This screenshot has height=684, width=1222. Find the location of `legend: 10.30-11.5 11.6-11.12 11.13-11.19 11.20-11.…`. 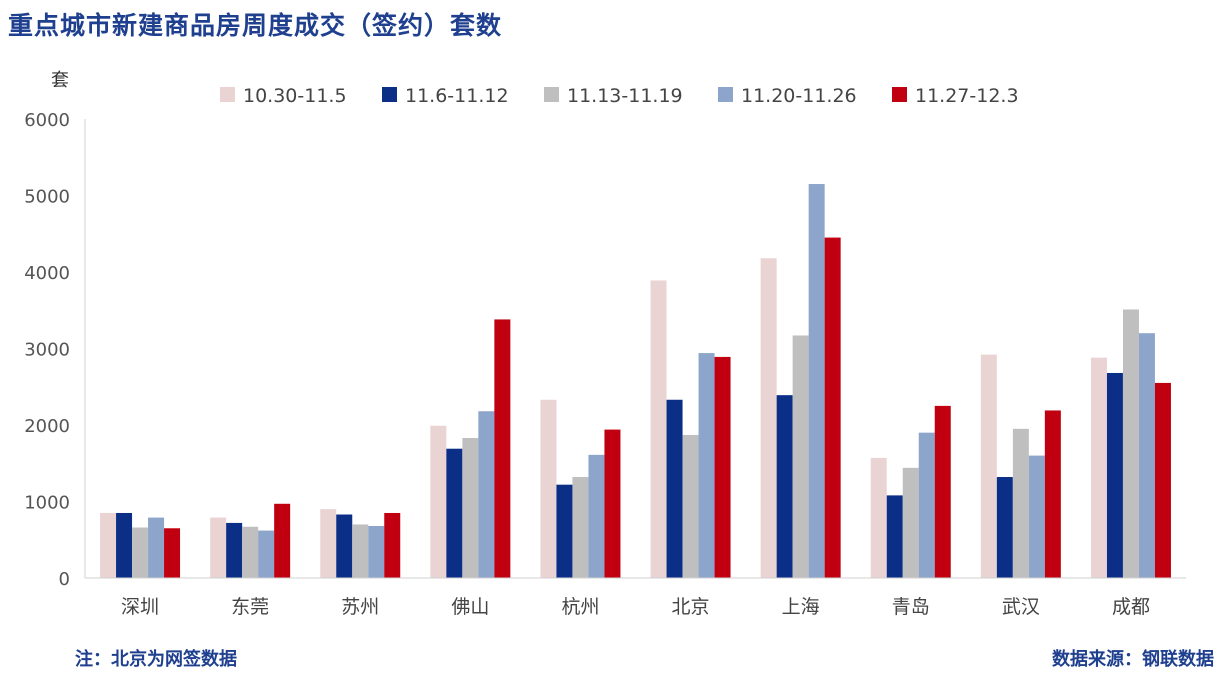

legend: 10.30-11.5 11.6-11.12 11.13-11.19 11.20-11.… is located at coordinates (619, 96).